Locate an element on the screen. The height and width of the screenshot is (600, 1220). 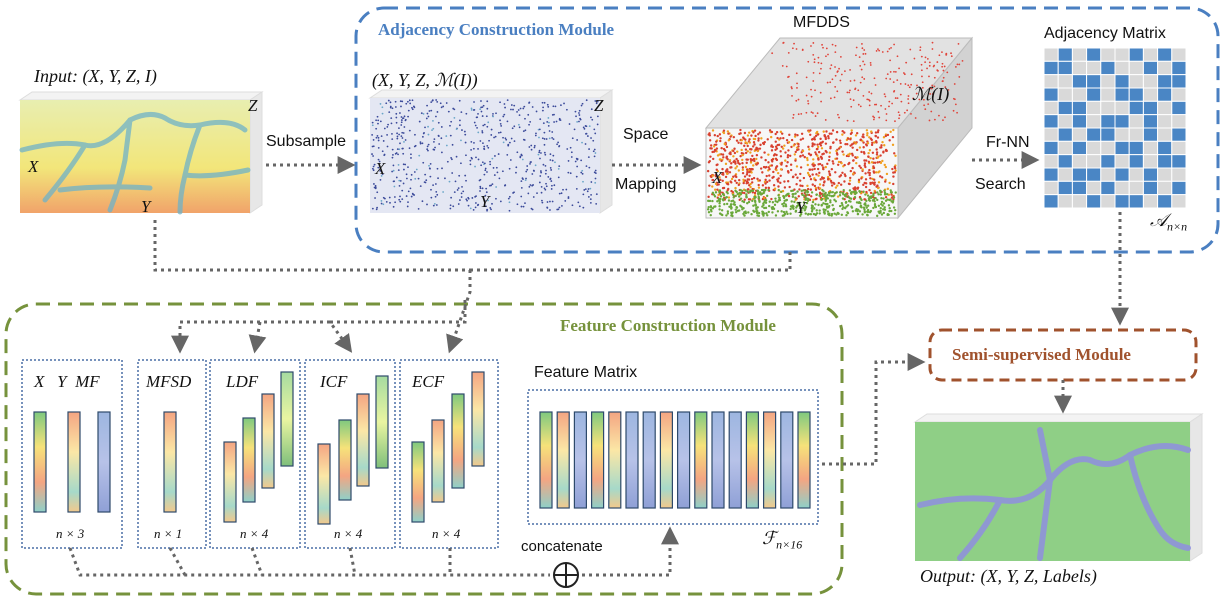
semi-module-title: Semi-supervised Module is located at coordinates (1041, 354).